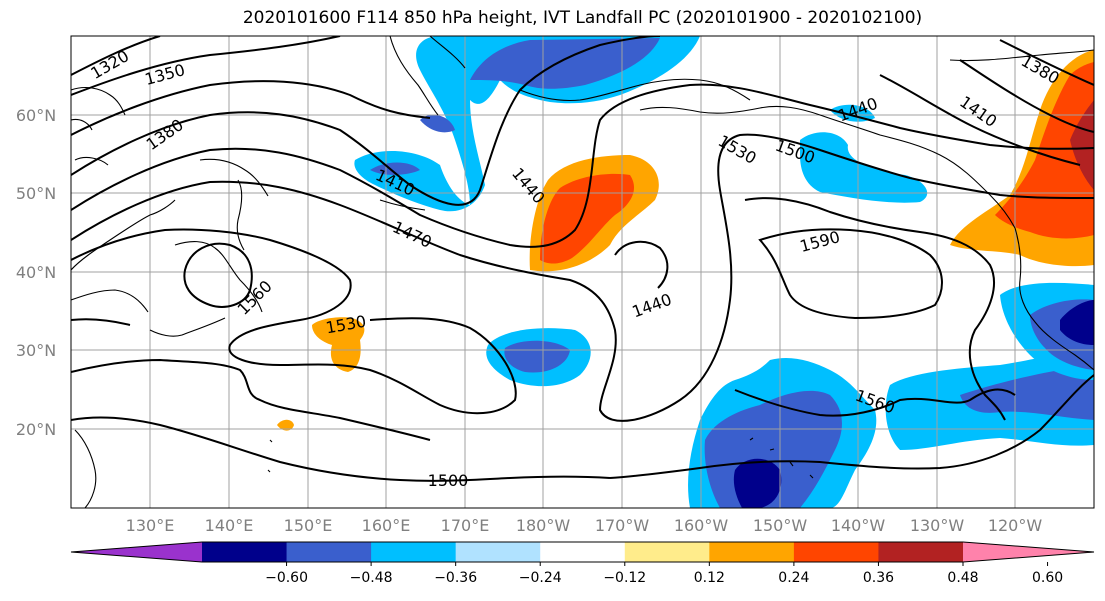 This screenshot has height=601, width=1105. What do you see at coordinates (793, 578) in the screenshot?
I see `colorbar-tick-label: 0.24` at bounding box center [793, 578].